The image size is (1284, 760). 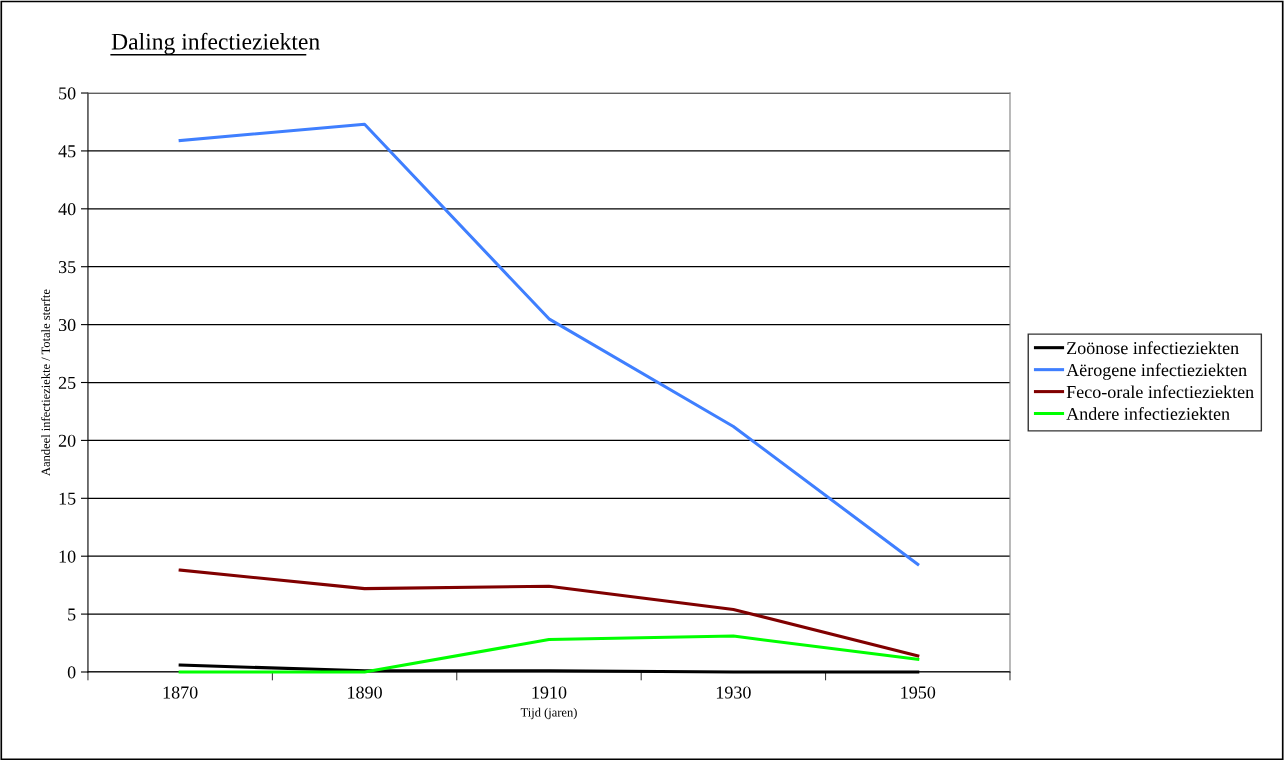 I want to click on legend-label: Aërogene infectieziekten, so click(x=1156, y=371).